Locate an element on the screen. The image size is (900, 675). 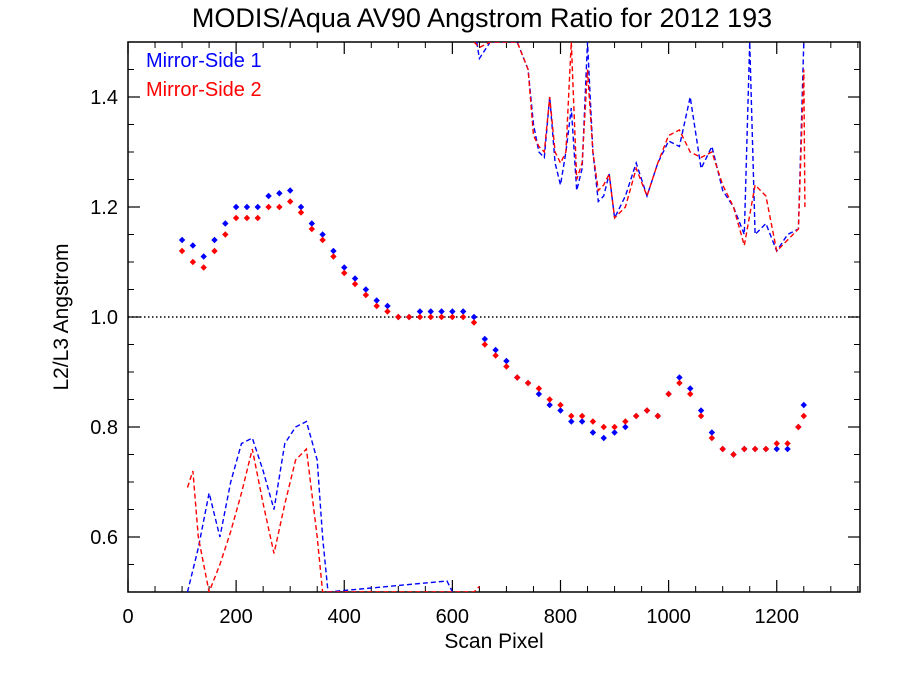
series-1-dashed-lower is located at coordinates (320, 506).